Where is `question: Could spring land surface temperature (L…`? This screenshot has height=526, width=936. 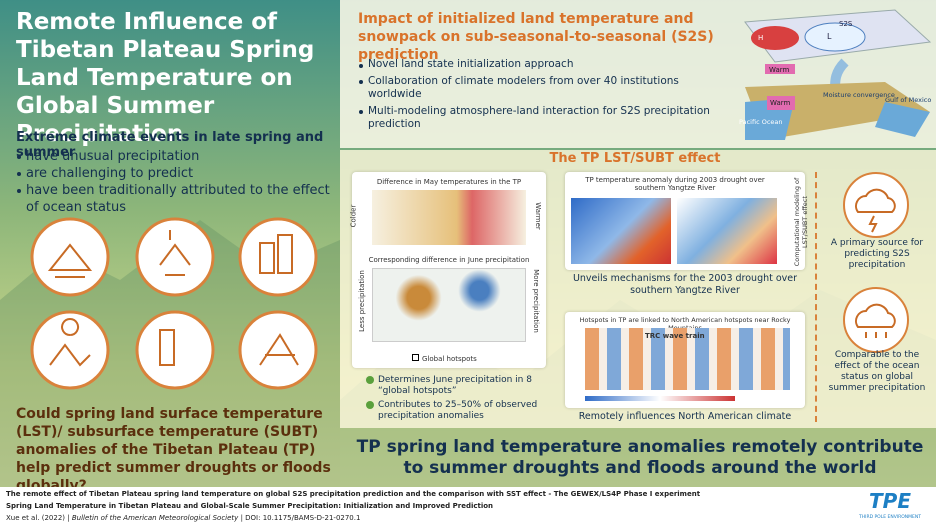
question: Could spring land surface temperature (L… is located at coordinates (173, 450).